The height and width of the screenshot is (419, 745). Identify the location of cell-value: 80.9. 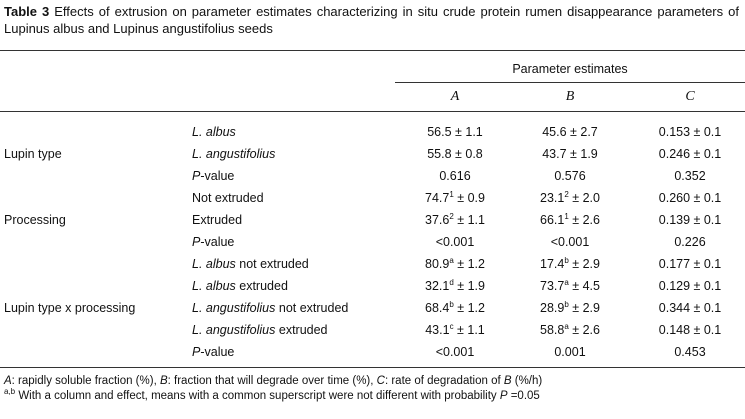
(437, 264).